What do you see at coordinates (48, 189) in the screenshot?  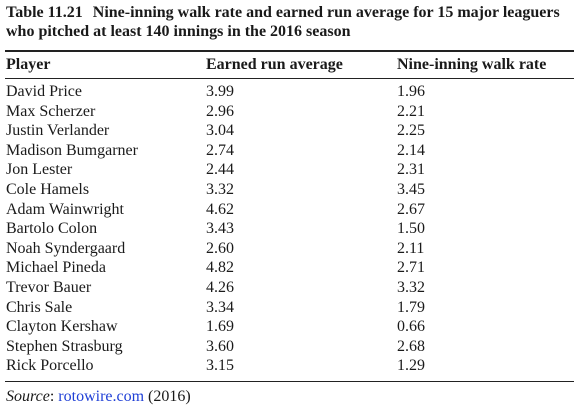 I see `cell-player: Cole Hamels` at bounding box center [48, 189].